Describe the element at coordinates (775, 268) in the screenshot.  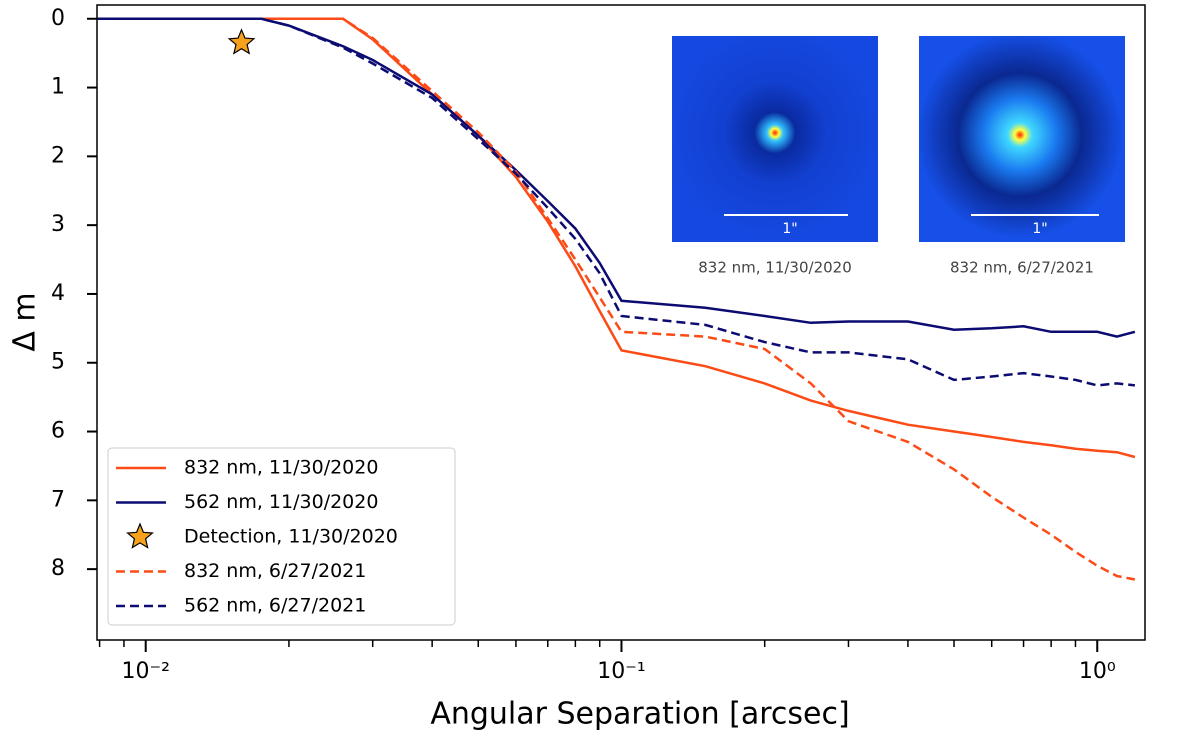
I see `inset-caption: 832 nm, 11/30/2020` at that location.